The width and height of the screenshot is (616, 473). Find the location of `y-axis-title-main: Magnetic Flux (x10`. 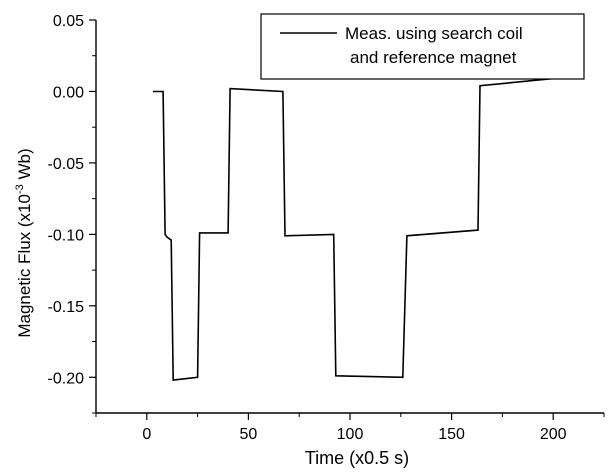

y-axis-title-main: Magnetic Flux (x10 is located at coordinates (24, 266).